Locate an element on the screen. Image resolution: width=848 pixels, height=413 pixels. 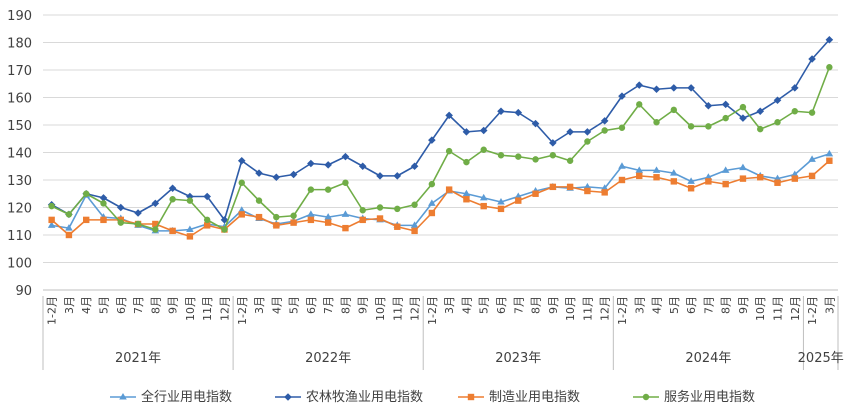
legend: 全行业用电指数 农林牧渔业用电指数 制造业用电指数 服务业用电指数 is located at coordinates (432, 397).